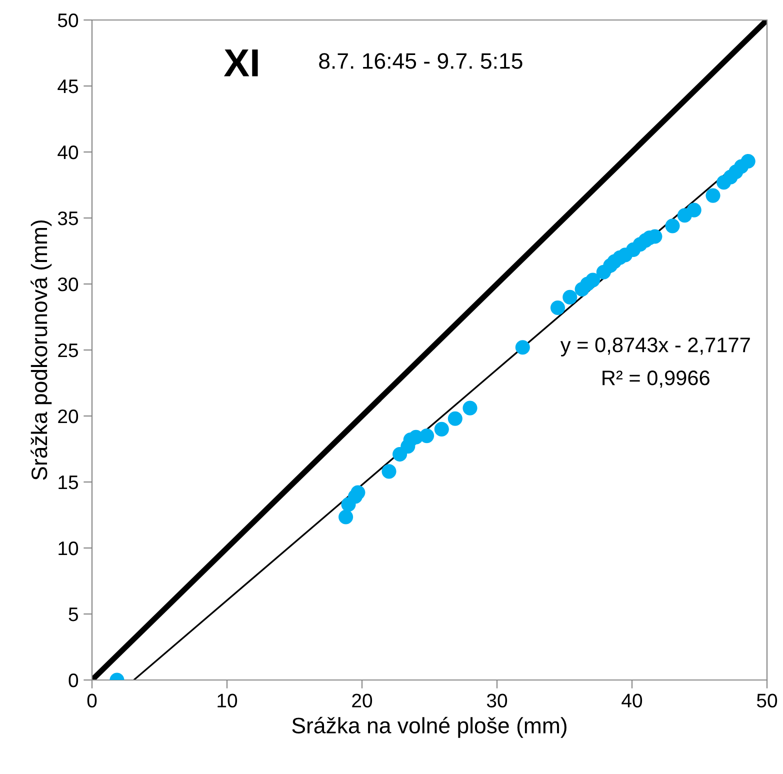  What do you see at coordinates (68, 350) in the screenshot?
I see `y-tick-label: 25` at bounding box center [68, 350].